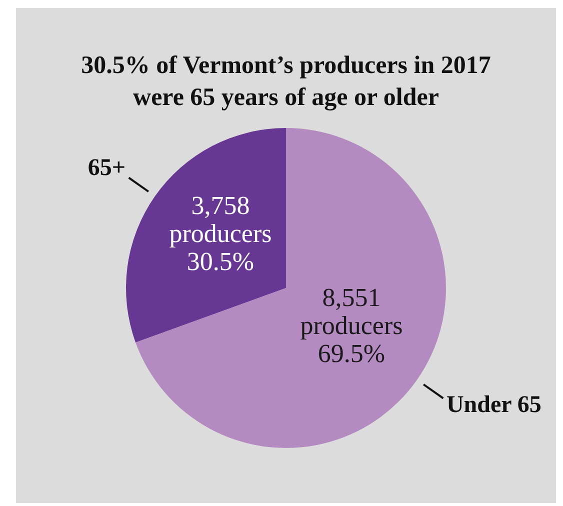  Describe the element at coordinates (286, 82) in the screenshot. I see `chart-title: 30.5% of Vermont’s producers in 2017 were 65 years of age or older` at that location.